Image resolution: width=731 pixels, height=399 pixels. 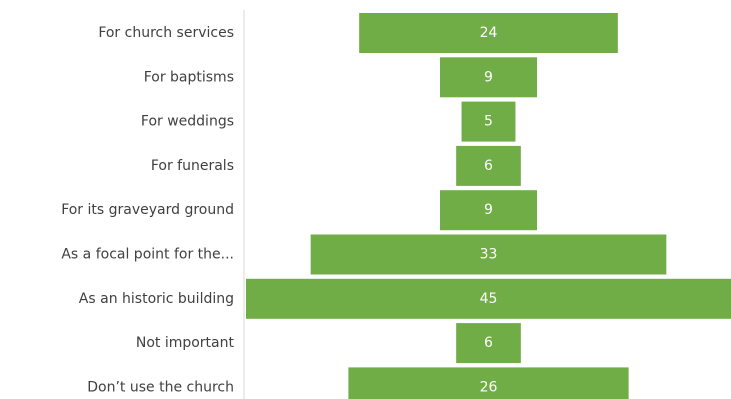 I want to click on data-label: 24, so click(x=489, y=33).